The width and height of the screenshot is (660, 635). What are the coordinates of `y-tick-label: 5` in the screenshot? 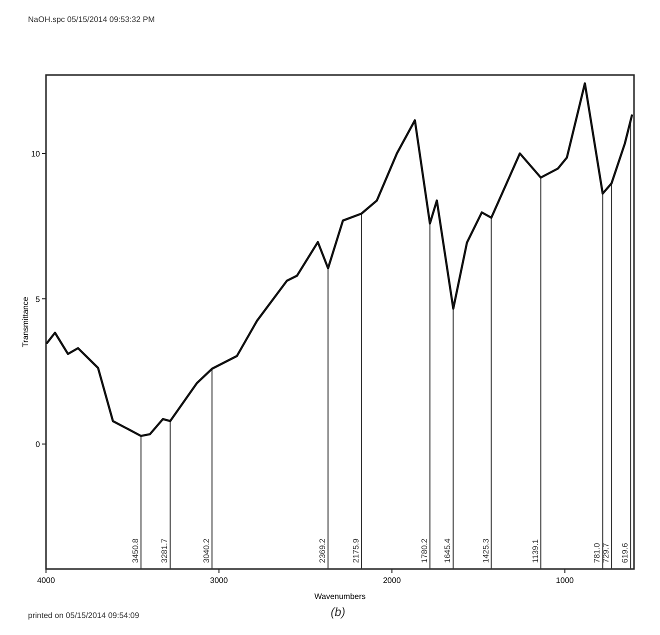 It's located at (38, 299).